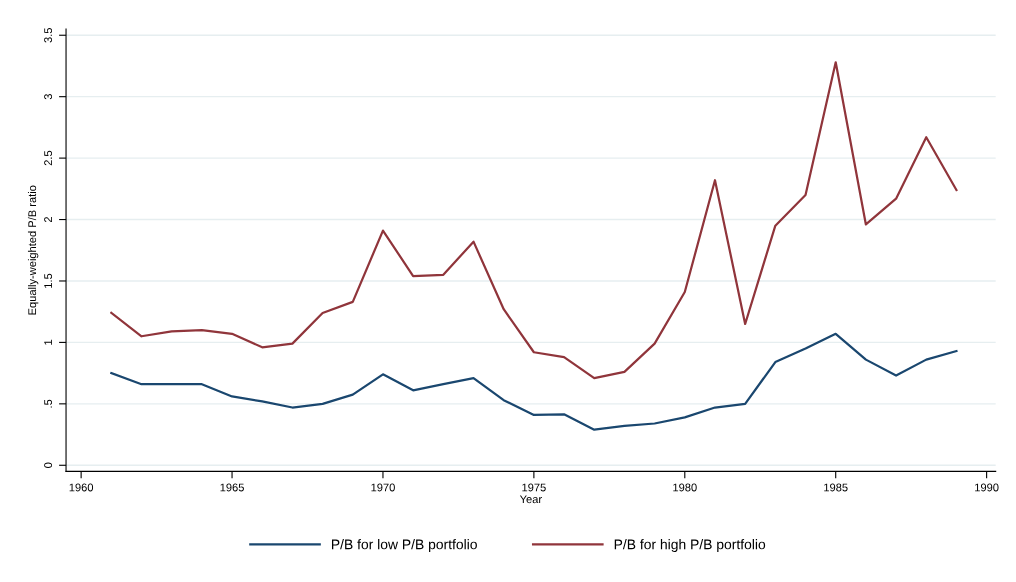  I want to click on legend-label: P/B for high P/B portfolio, so click(690, 546).